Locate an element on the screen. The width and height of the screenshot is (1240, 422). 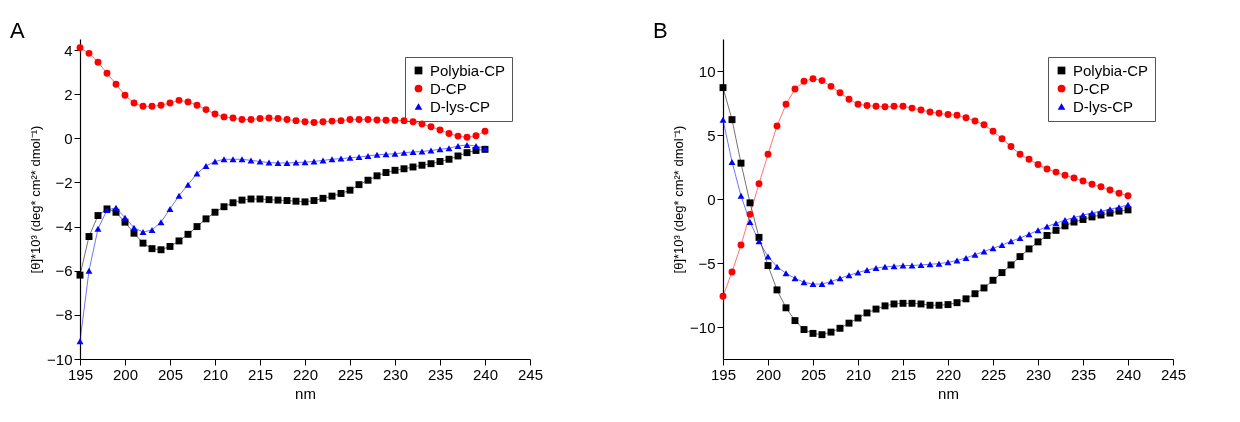
x-tick-label: 235 is located at coordinates (440, 374).